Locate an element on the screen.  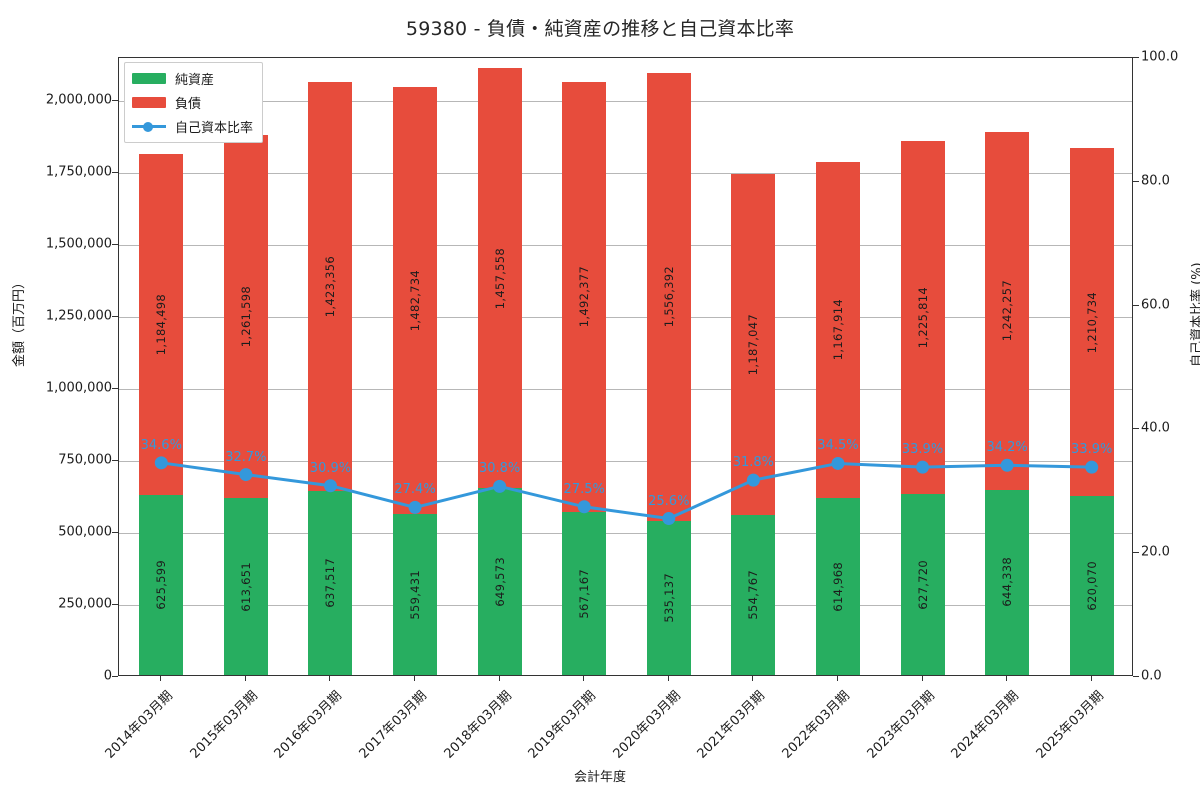
y-axis-right-tick-label: 0.0 is located at coordinates (1151, 676).